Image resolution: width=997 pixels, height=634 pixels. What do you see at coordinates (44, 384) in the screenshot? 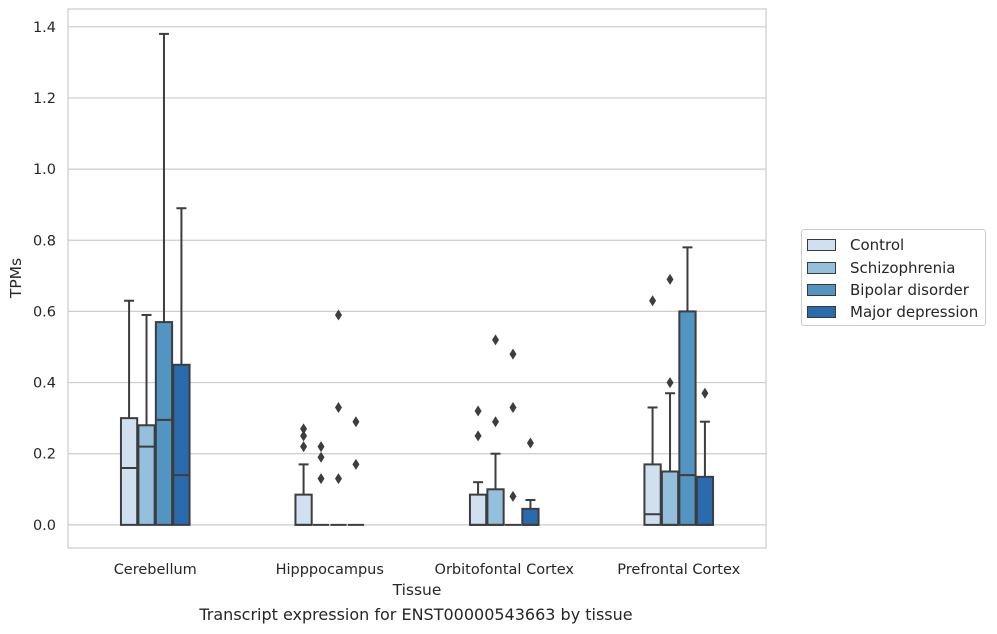
I see `y-tick-label: 0.4` at bounding box center [44, 384].